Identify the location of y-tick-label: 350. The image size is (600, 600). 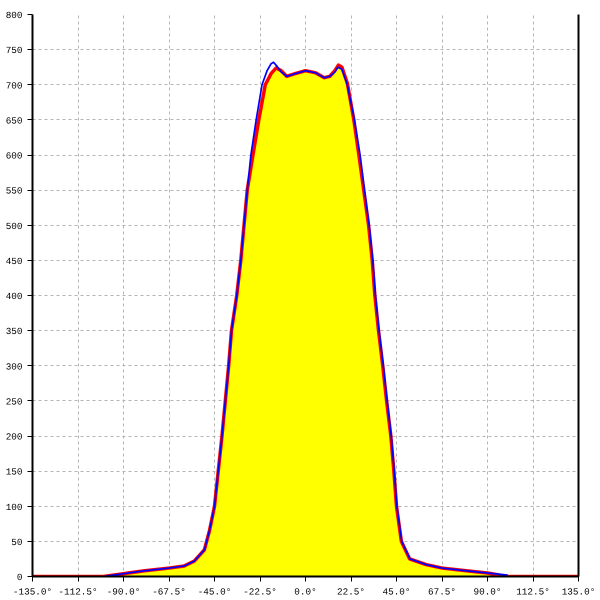
(14, 332).